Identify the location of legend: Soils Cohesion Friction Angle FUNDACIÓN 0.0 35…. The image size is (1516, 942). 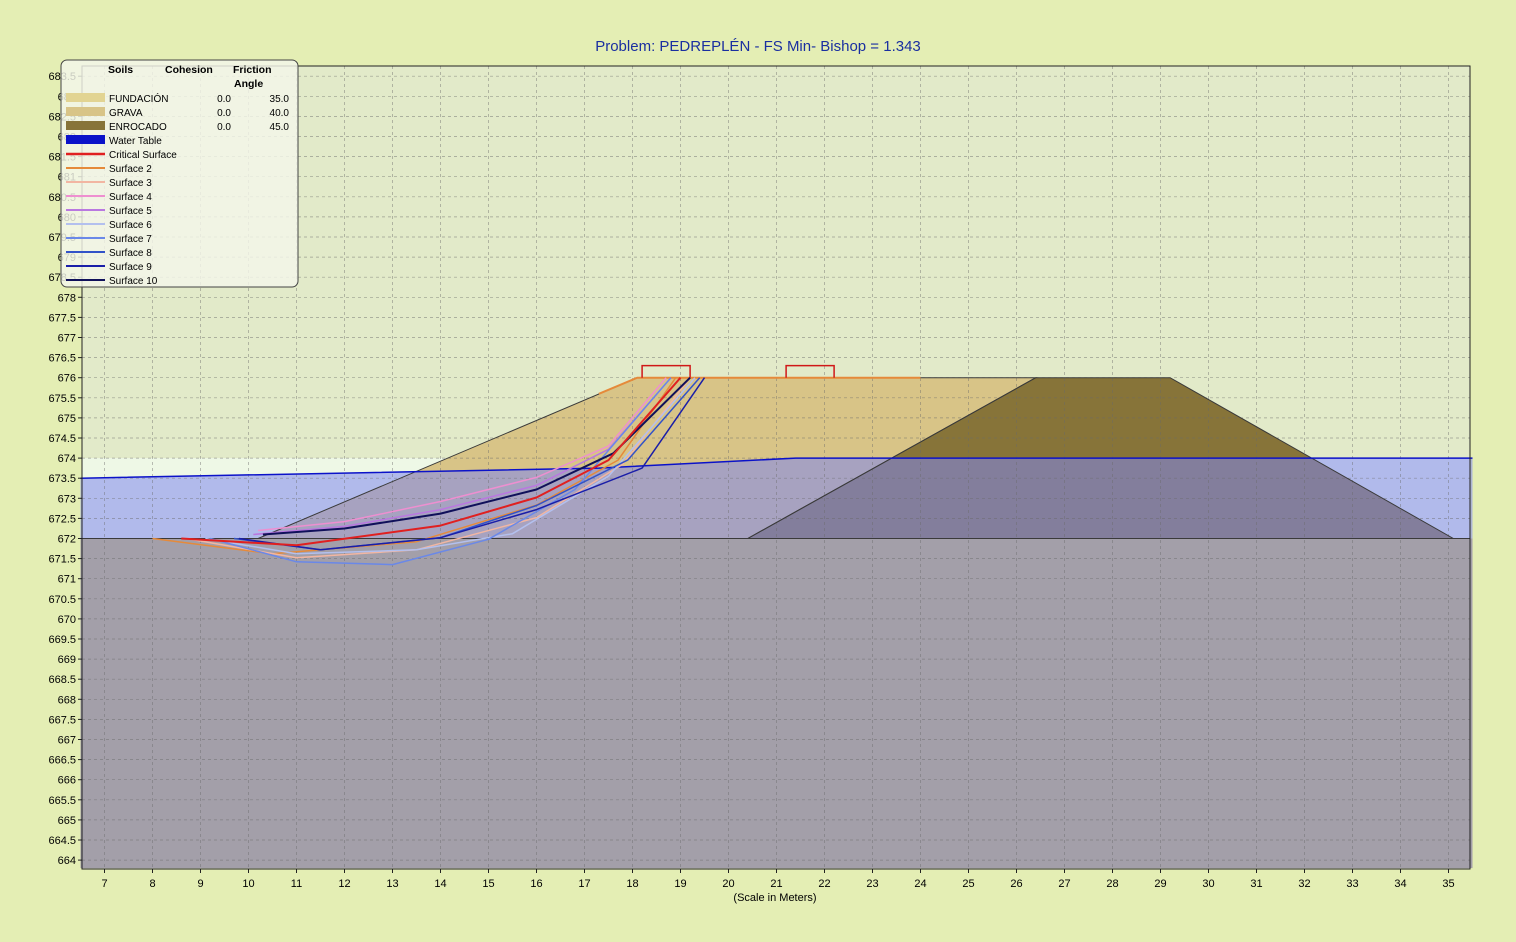
(179, 173).